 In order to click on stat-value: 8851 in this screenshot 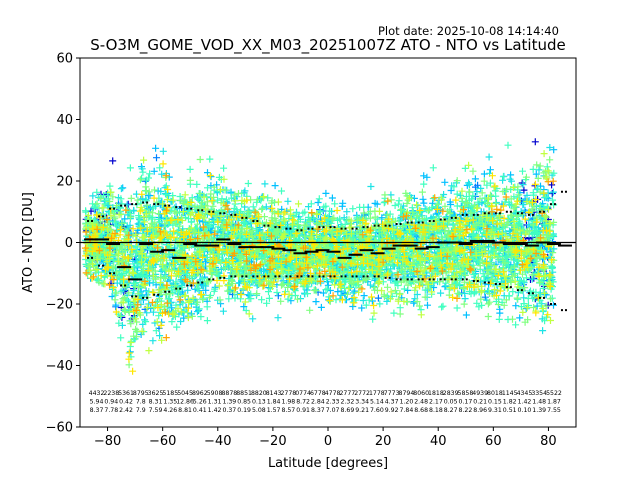, I will do `click(244, 393)`.